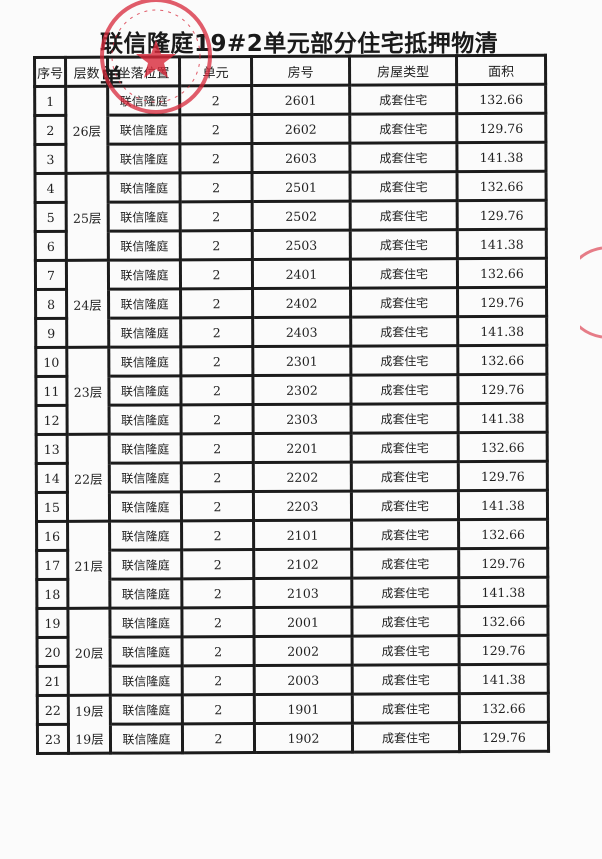 The height and width of the screenshot is (859, 602). I want to click on floor-cell: 23层, so click(88, 391).